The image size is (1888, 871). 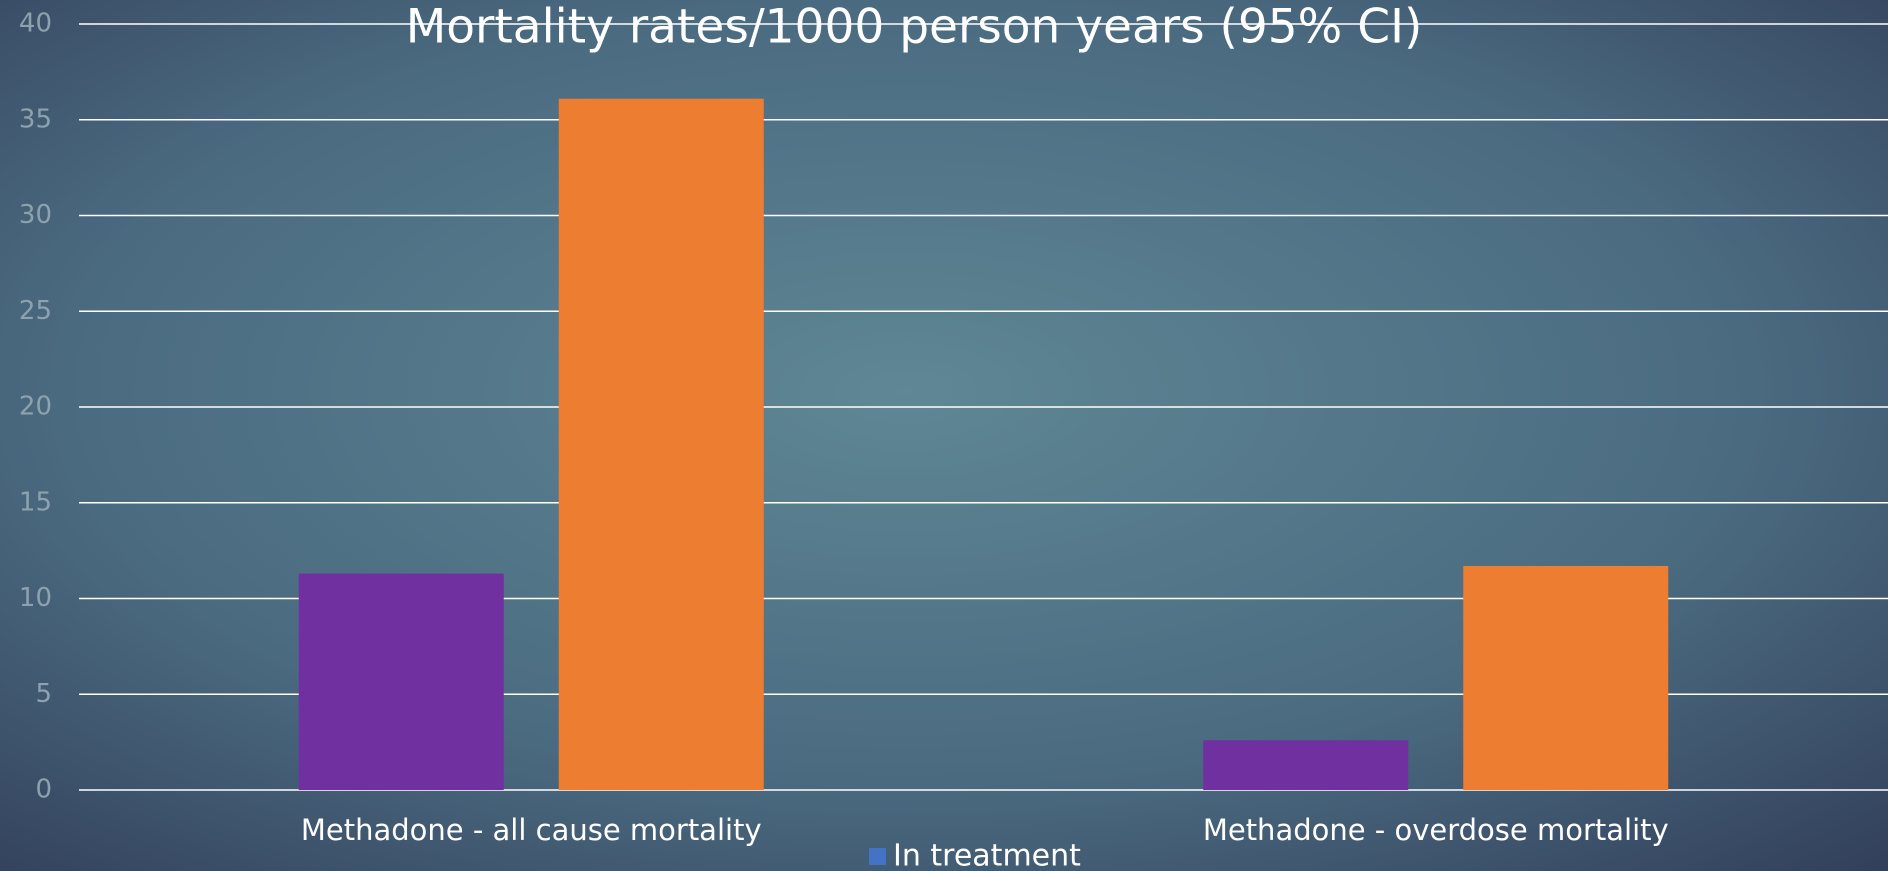 I want to click on y-tick-label: 35, so click(x=35, y=119).